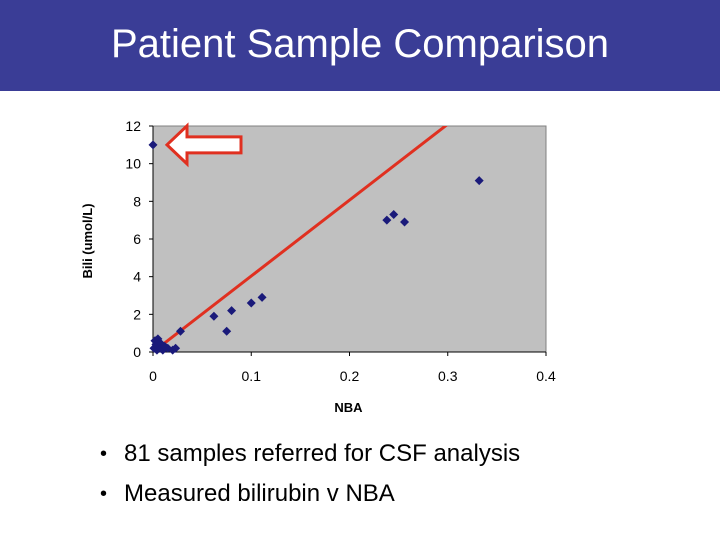  I want to click on x-tick-label: 0.2, so click(350, 376).